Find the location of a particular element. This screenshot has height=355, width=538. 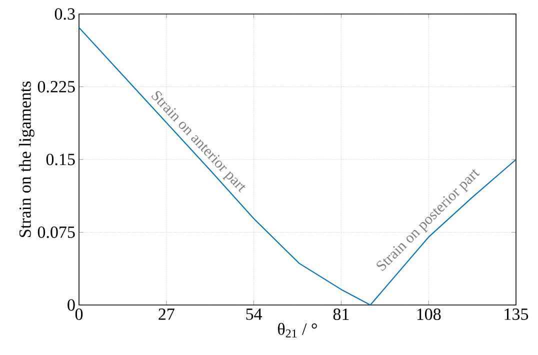

x-tick-label: 135 is located at coordinates (516, 314).